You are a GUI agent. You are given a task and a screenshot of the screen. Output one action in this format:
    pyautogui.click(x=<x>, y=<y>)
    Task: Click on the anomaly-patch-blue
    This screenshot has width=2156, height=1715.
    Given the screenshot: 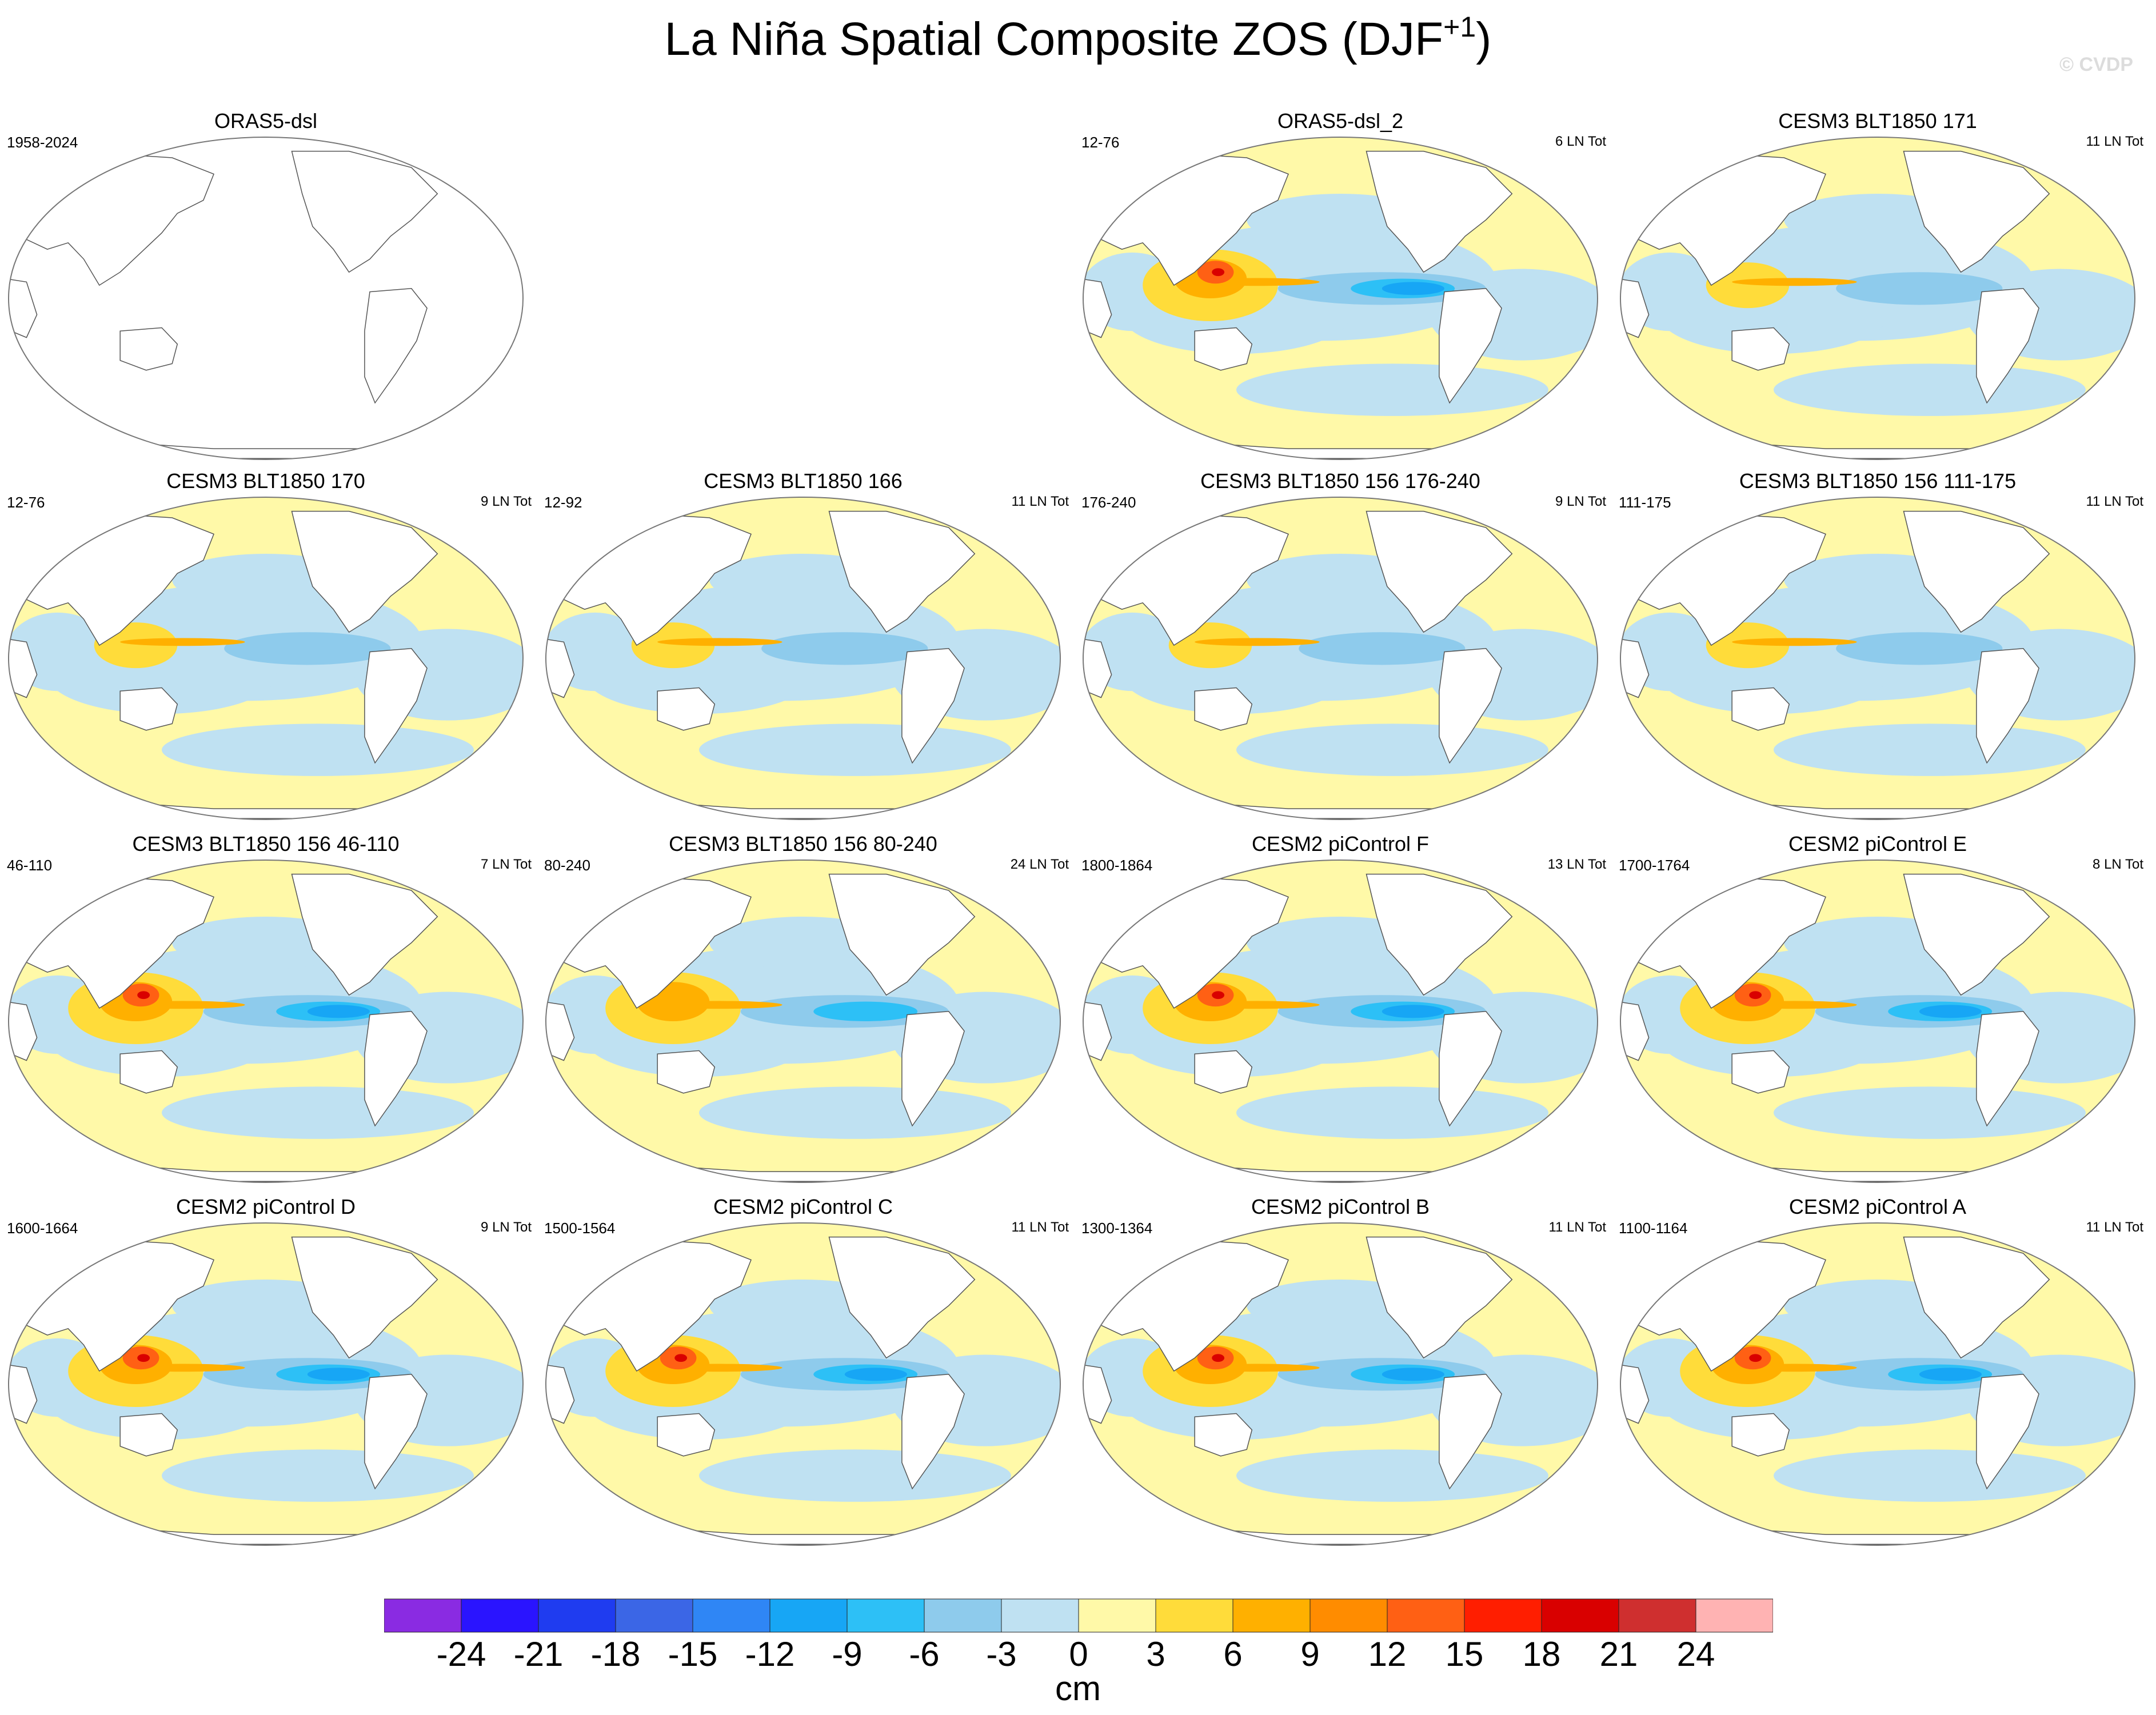 What is the action you would take?
    pyautogui.click(x=1919, y=289)
    